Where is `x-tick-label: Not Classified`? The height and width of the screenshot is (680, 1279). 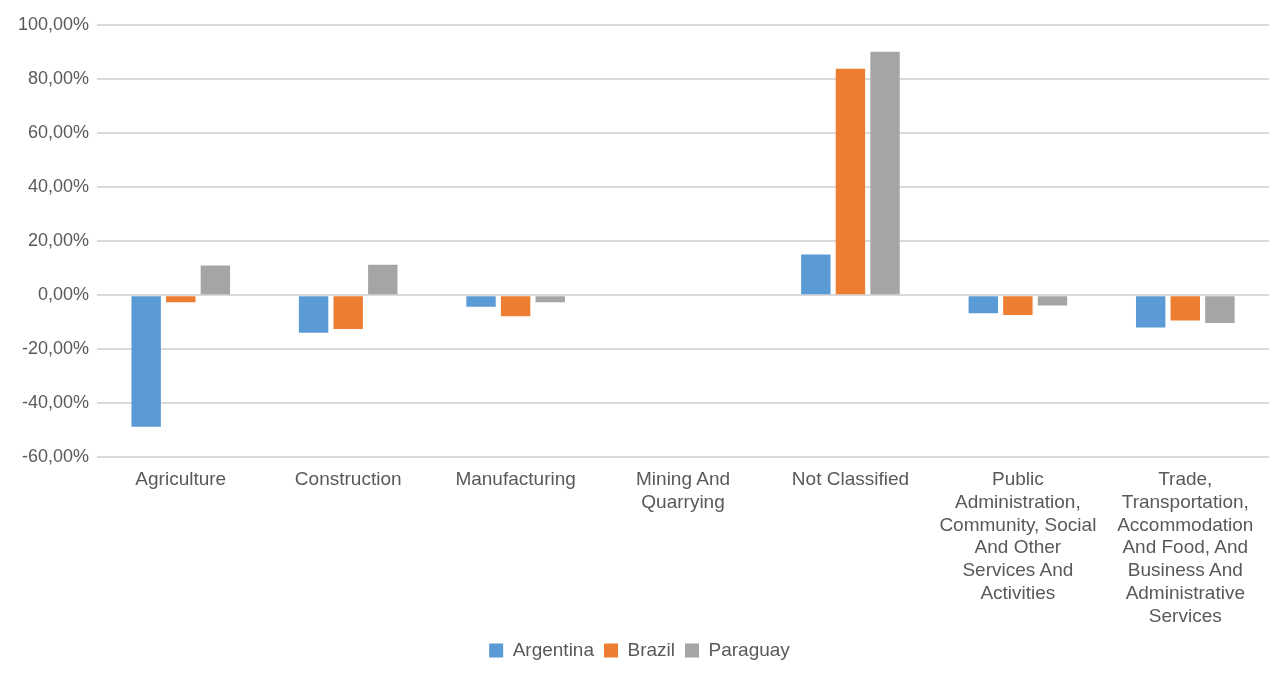 x-tick-label: Not Classified is located at coordinates (850, 479).